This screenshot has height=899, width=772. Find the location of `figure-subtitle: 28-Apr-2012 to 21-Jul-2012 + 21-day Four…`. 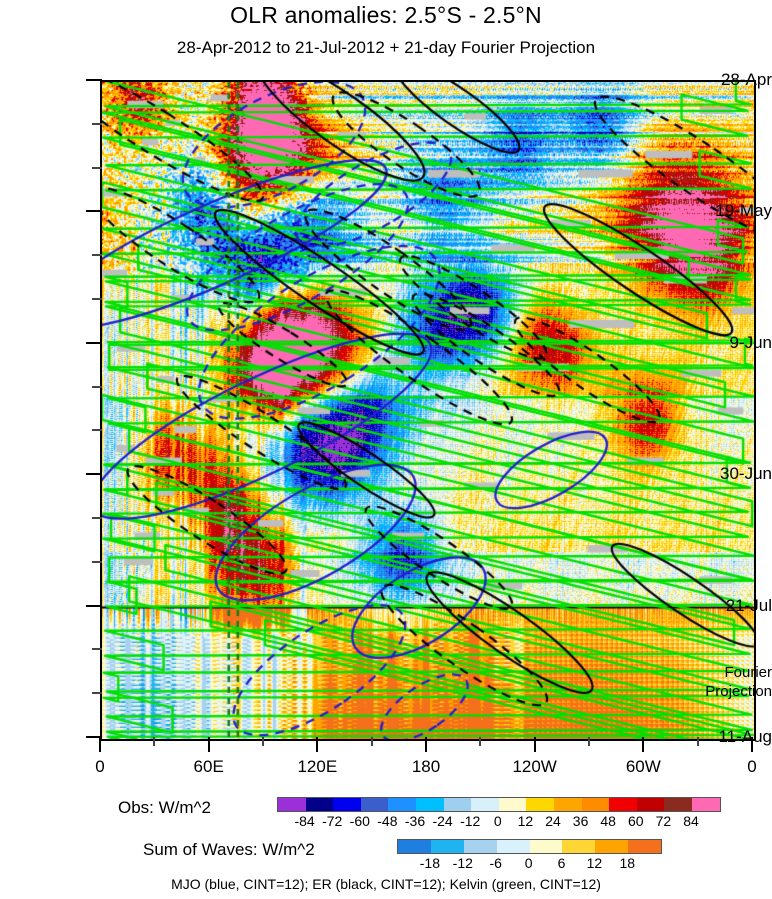

figure-subtitle: 28-Apr-2012 to 21-Jul-2012 + 21-day Four… is located at coordinates (386, 47).